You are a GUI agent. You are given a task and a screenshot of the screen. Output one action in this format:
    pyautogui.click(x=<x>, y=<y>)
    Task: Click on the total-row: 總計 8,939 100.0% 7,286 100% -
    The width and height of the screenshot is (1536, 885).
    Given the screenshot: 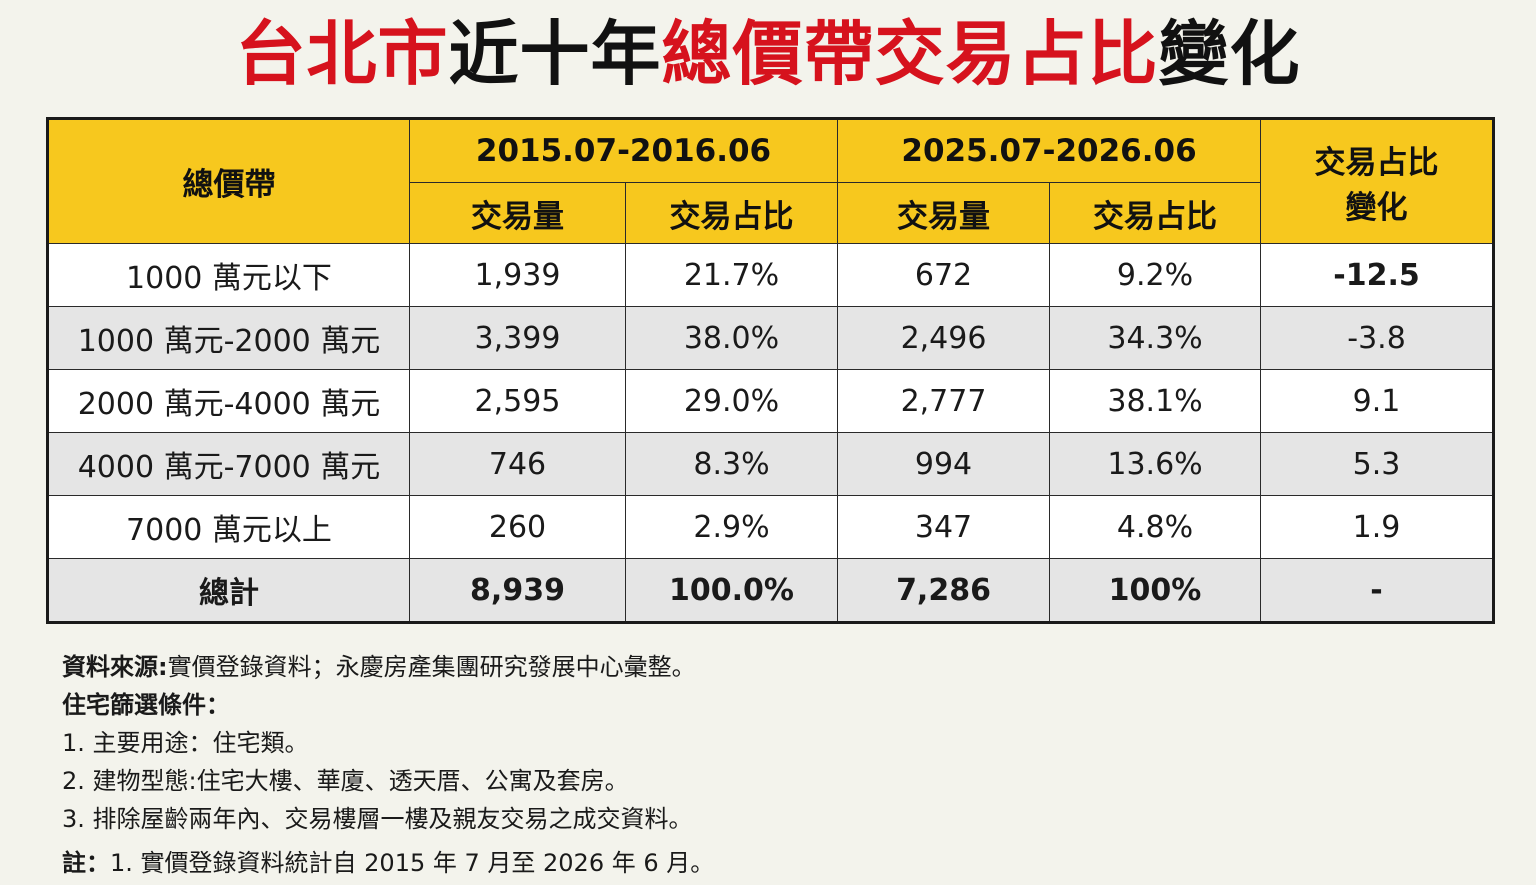 What is the action you would take?
    pyautogui.click(x=771, y=590)
    